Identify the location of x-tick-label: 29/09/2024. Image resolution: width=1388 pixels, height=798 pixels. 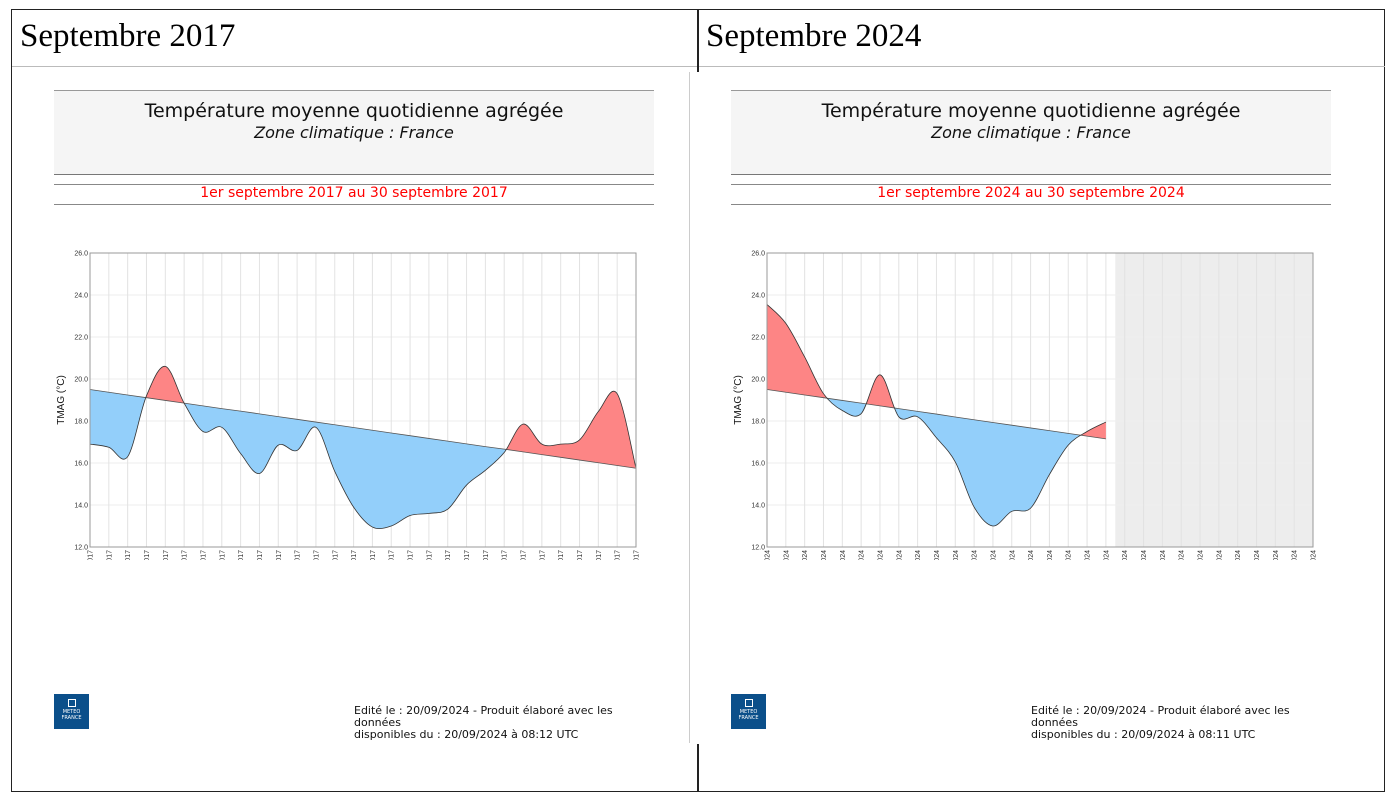
(1295, 555).